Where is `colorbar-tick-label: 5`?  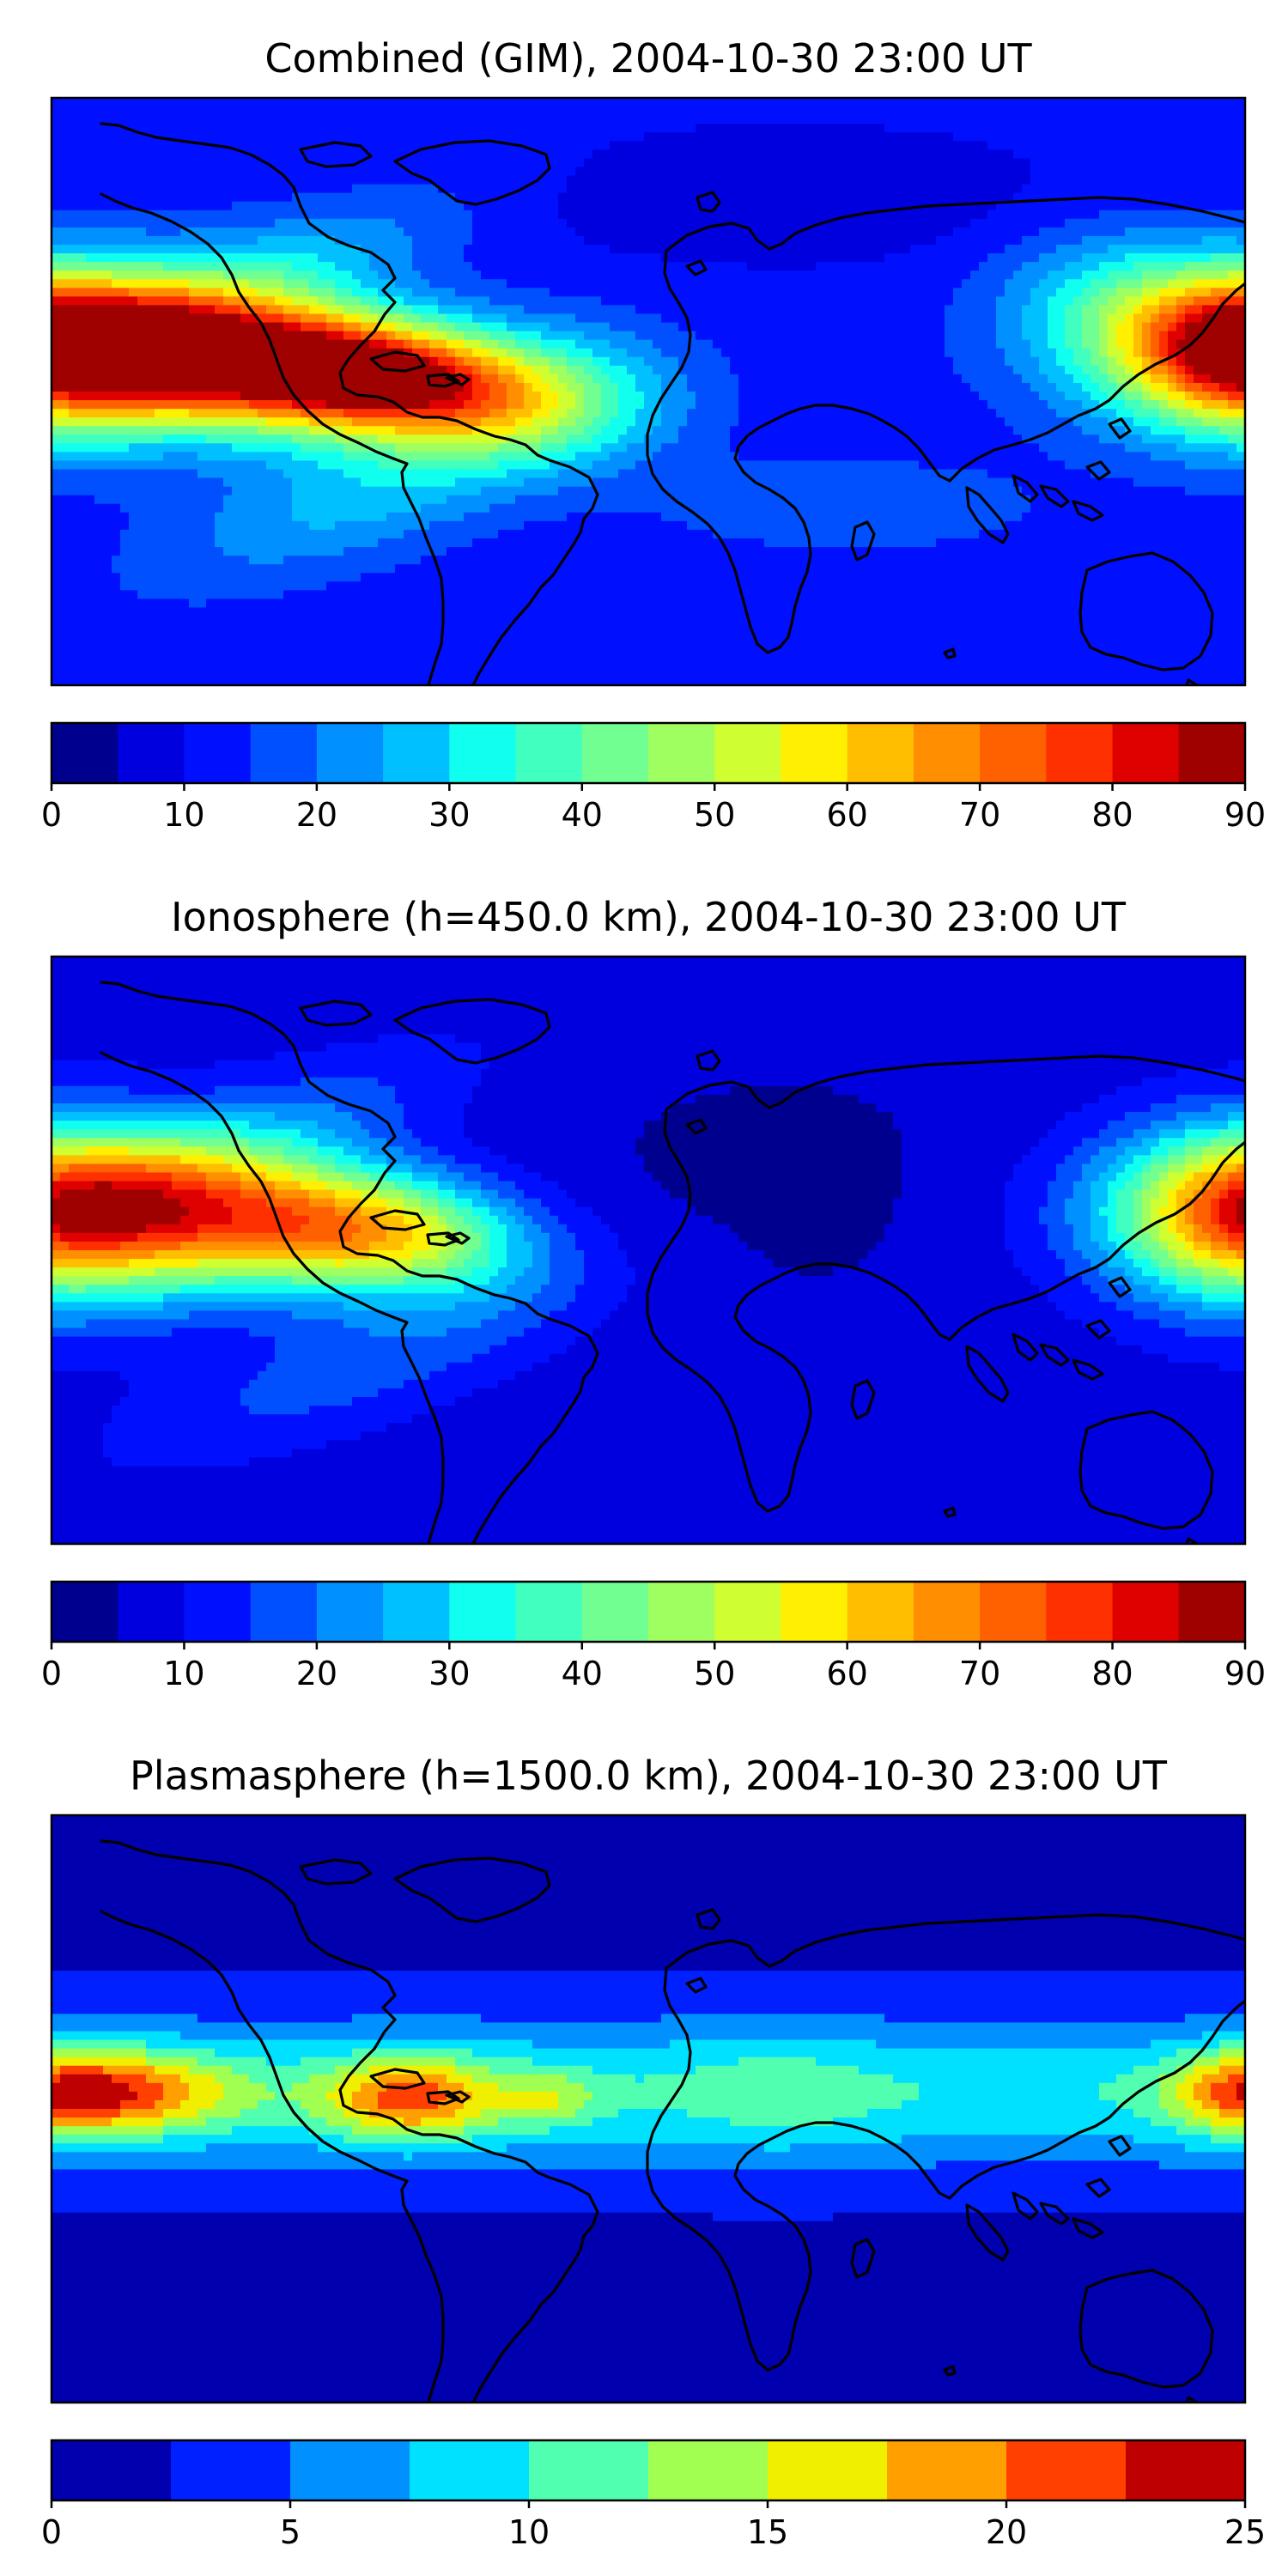 colorbar-tick-label: 5 is located at coordinates (291, 2532).